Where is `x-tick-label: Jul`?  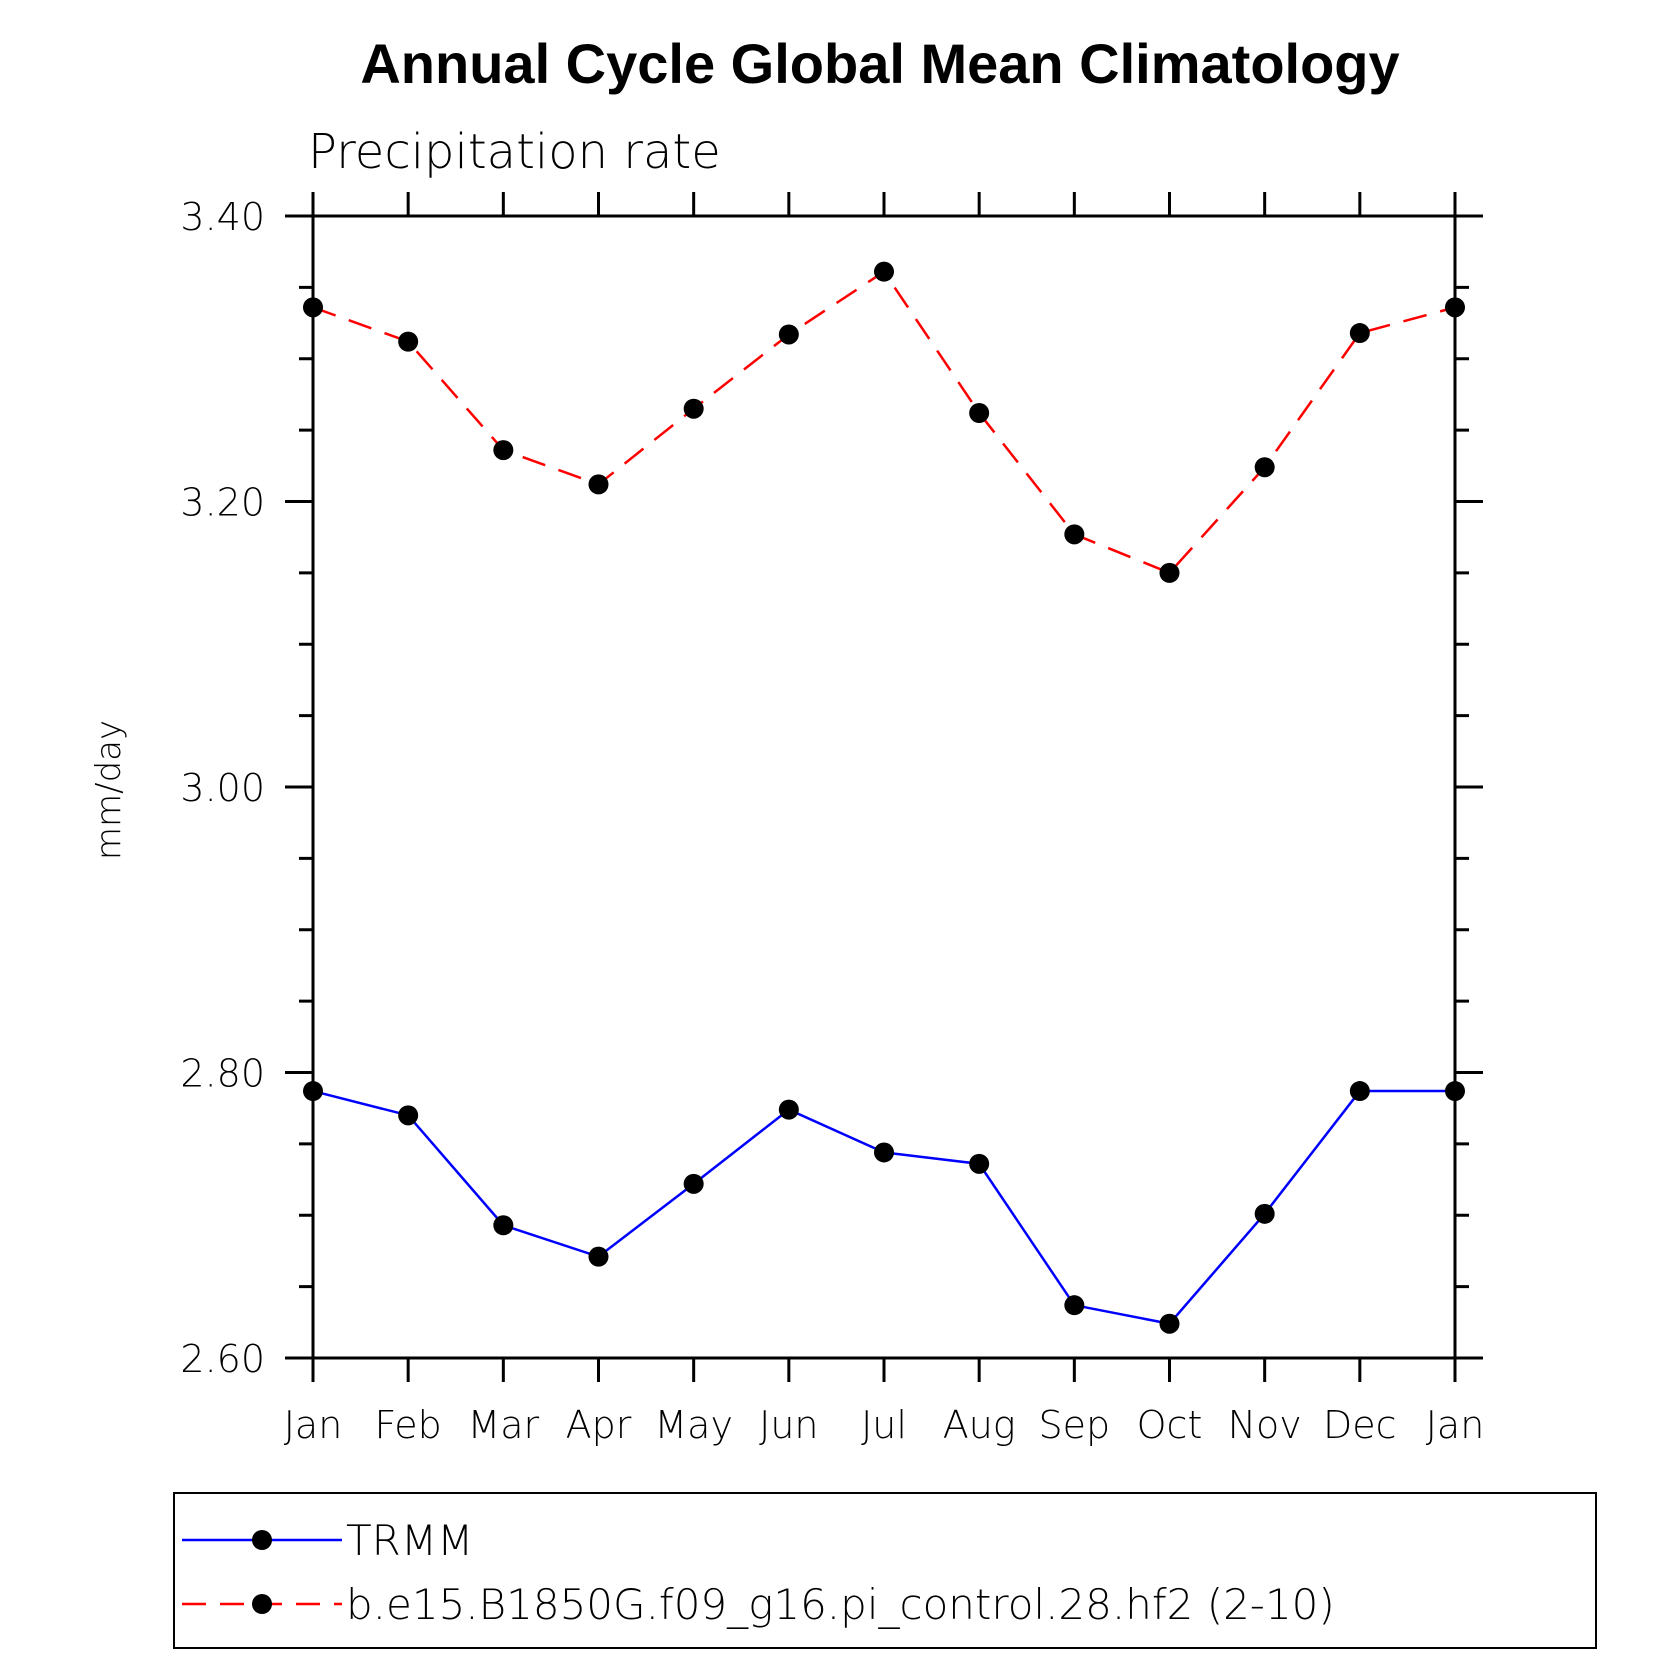
x-tick-label: Jul is located at coordinates (884, 1425).